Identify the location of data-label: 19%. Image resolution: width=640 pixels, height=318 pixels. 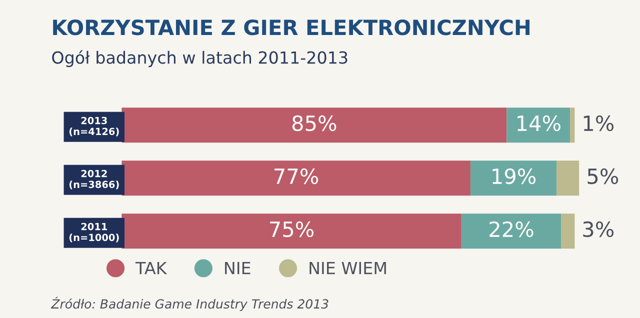
(514, 176).